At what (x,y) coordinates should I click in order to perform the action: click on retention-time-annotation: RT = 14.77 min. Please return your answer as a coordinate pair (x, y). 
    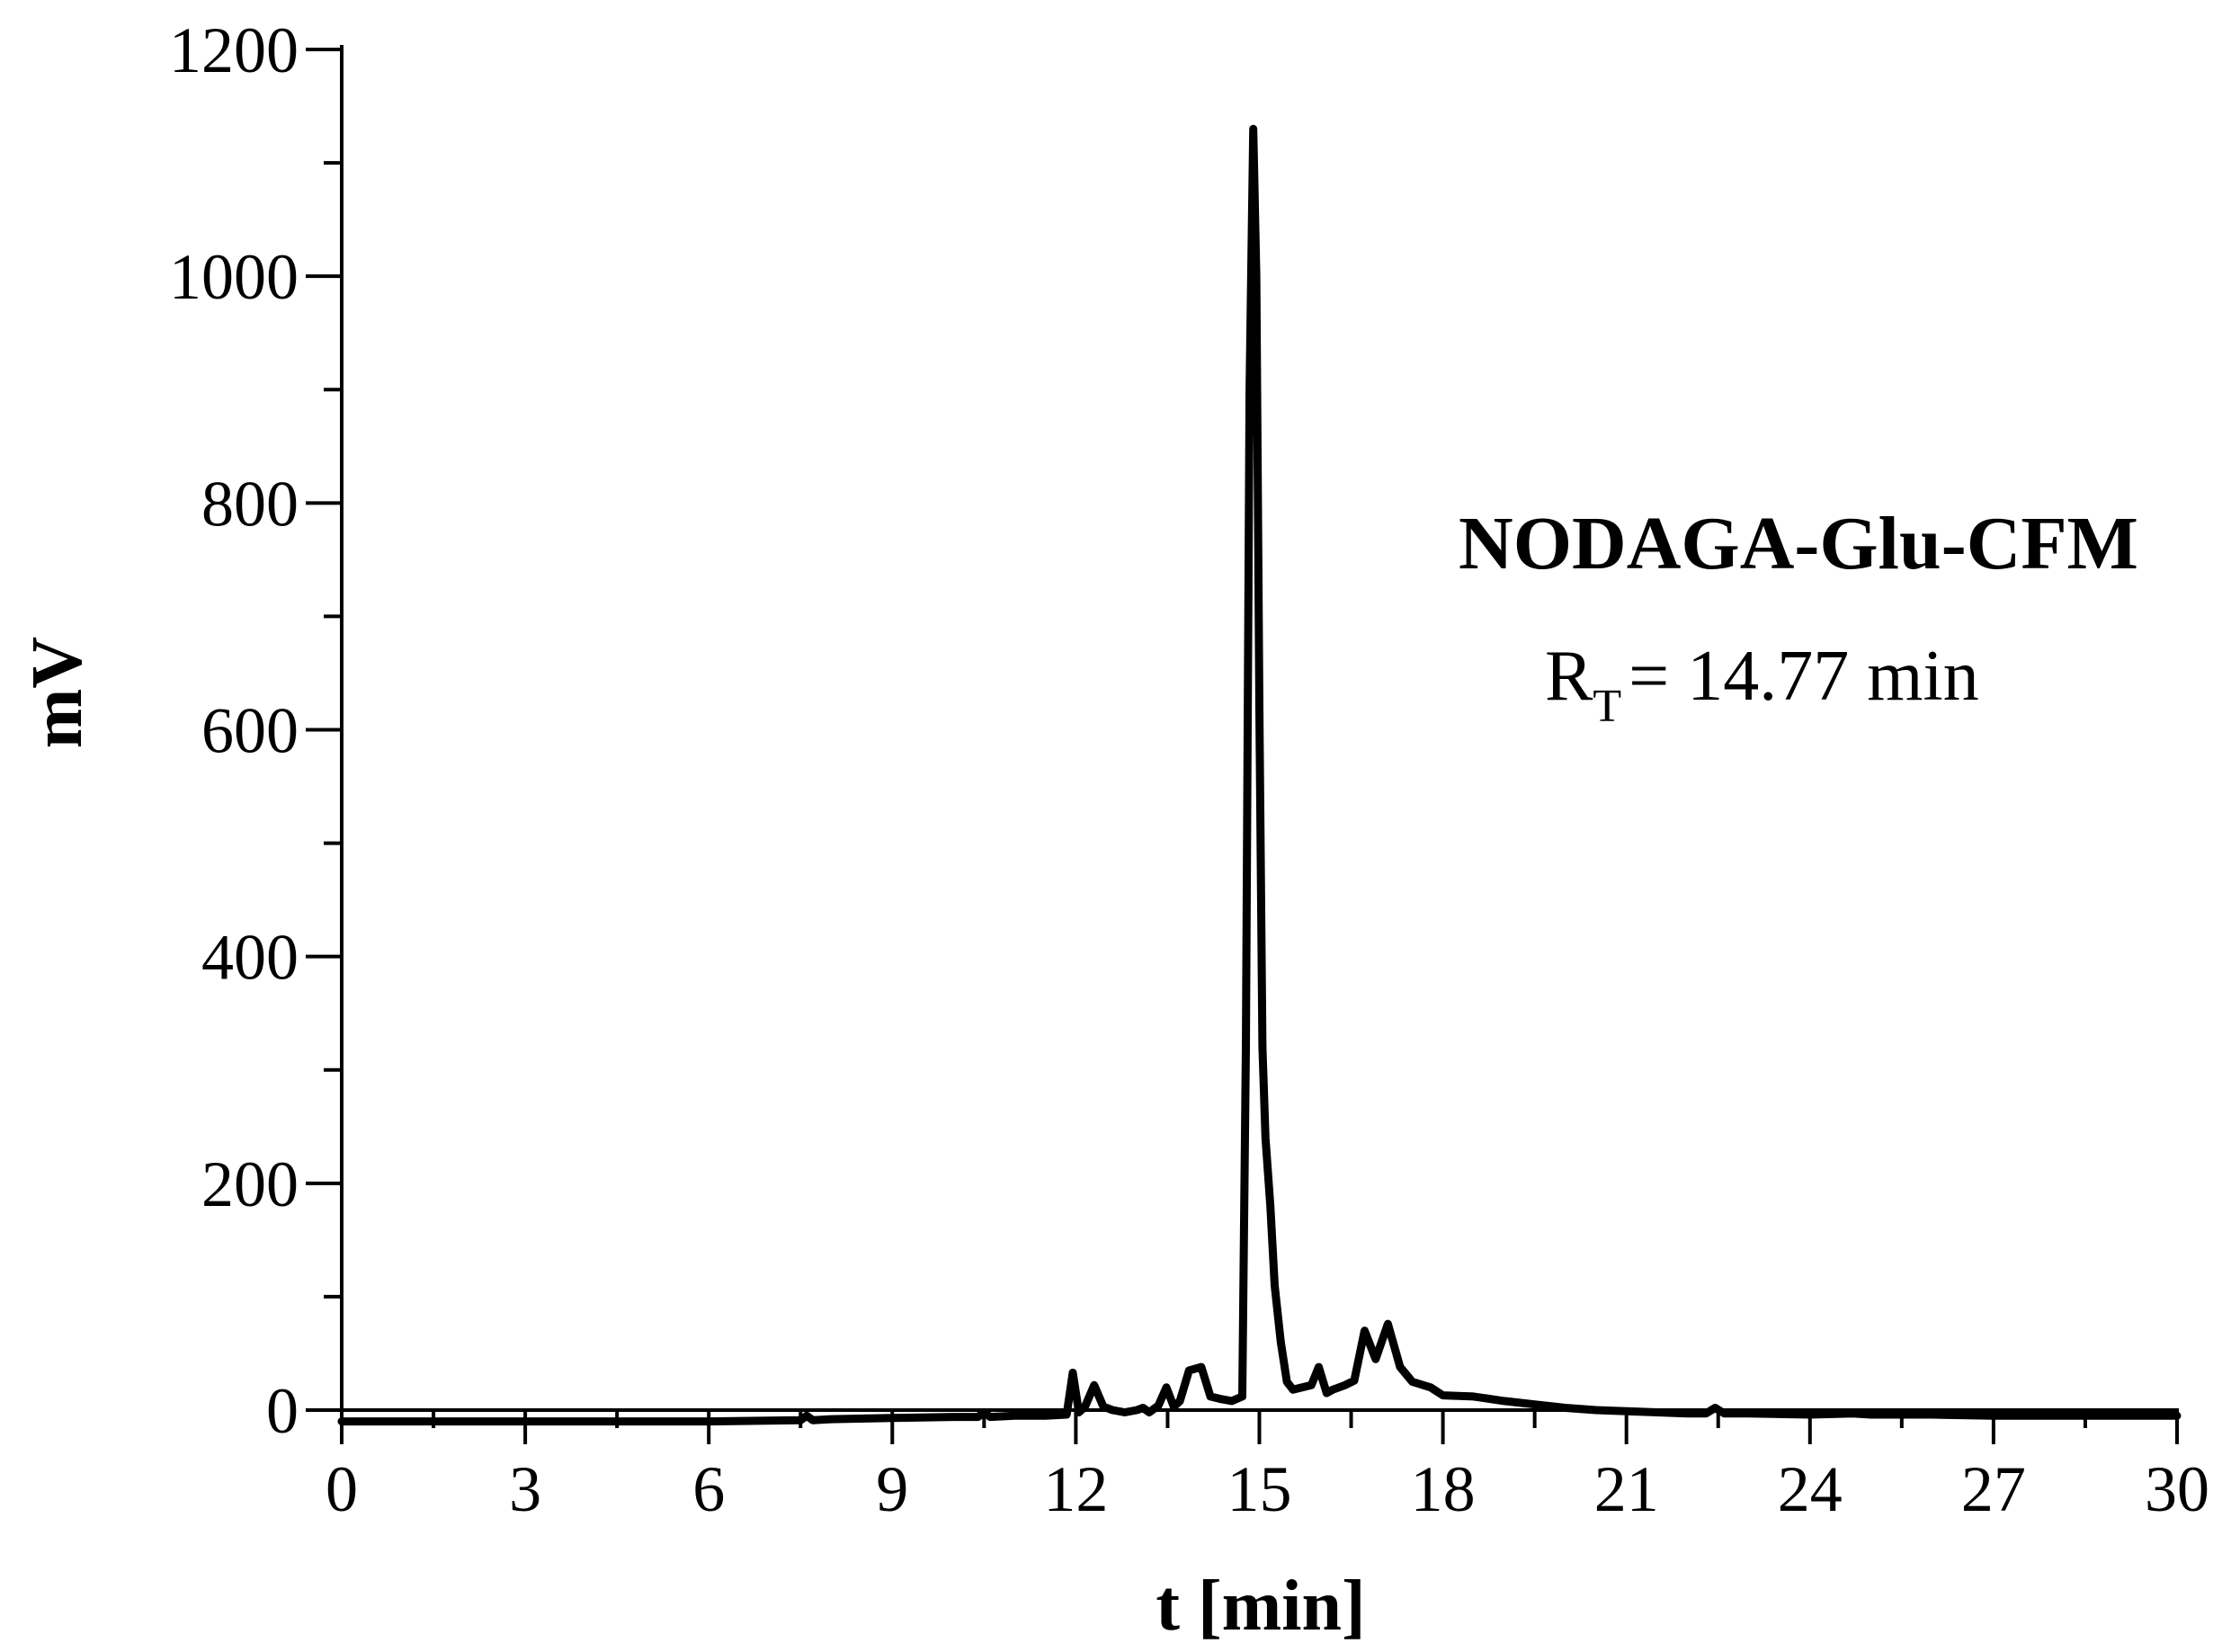
    Looking at the image, I should click on (1762, 684).